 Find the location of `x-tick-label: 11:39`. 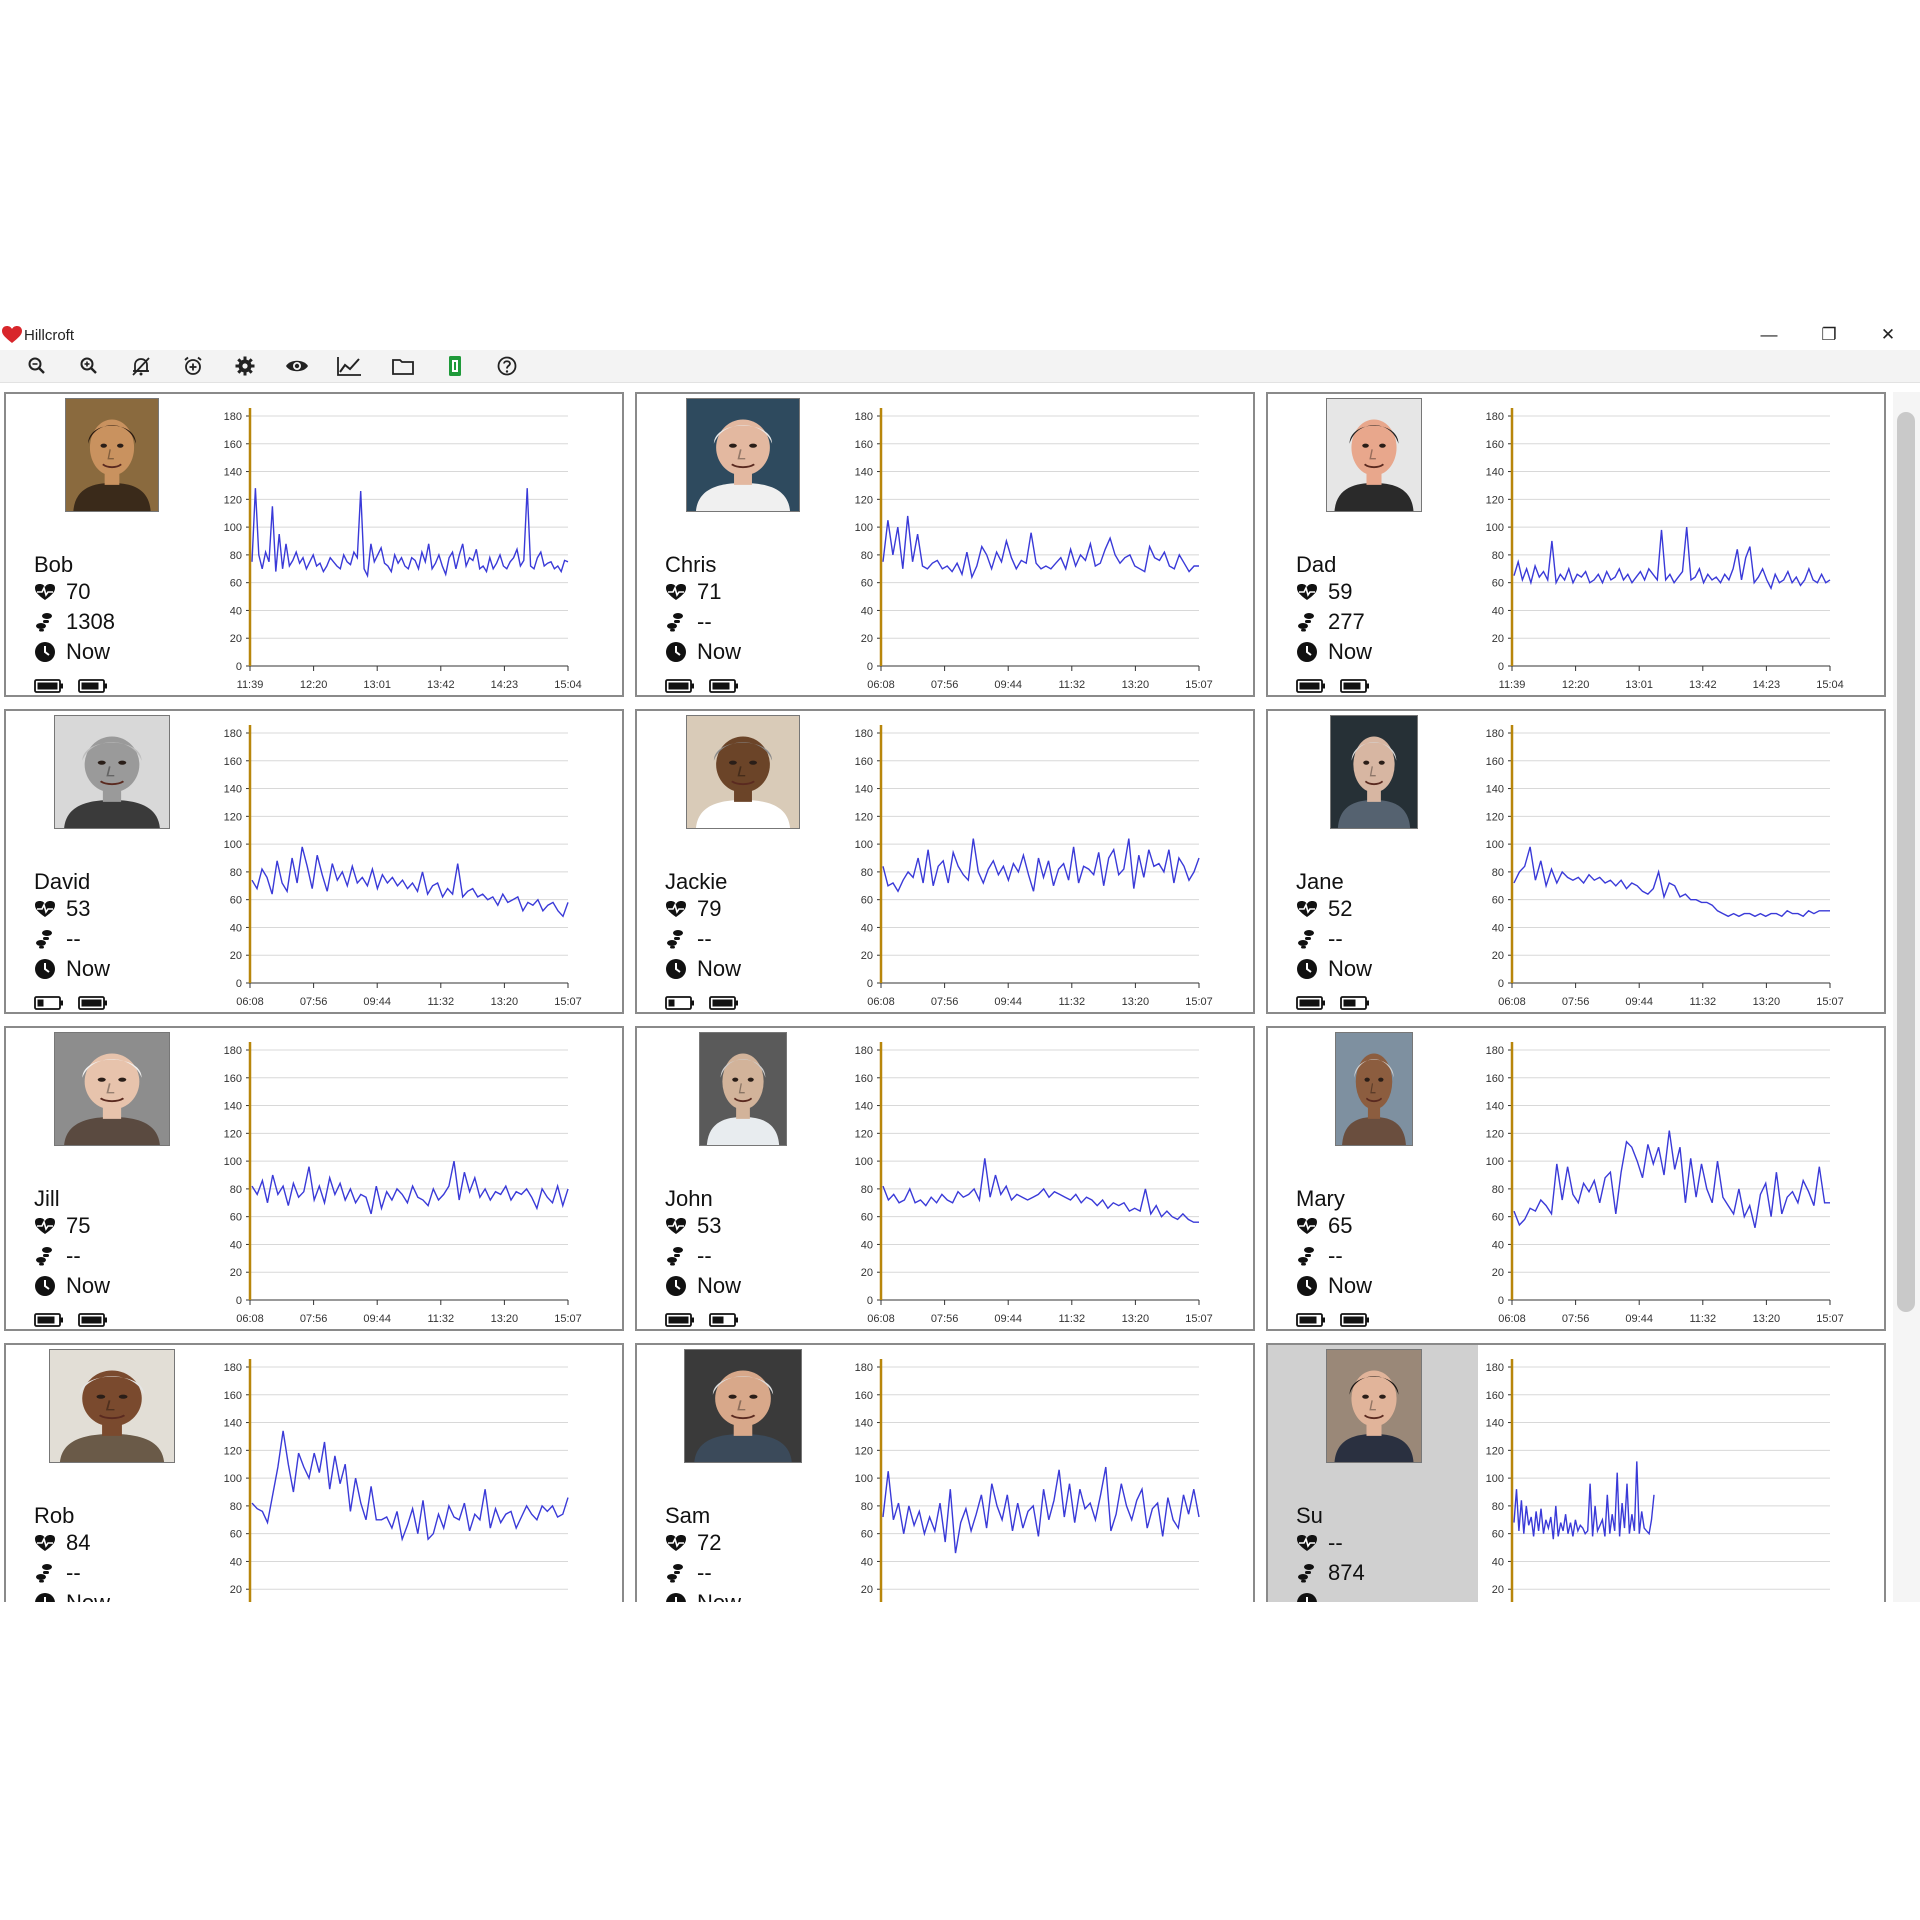

x-tick-label: 11:39 is located at coordinates (250, 685).